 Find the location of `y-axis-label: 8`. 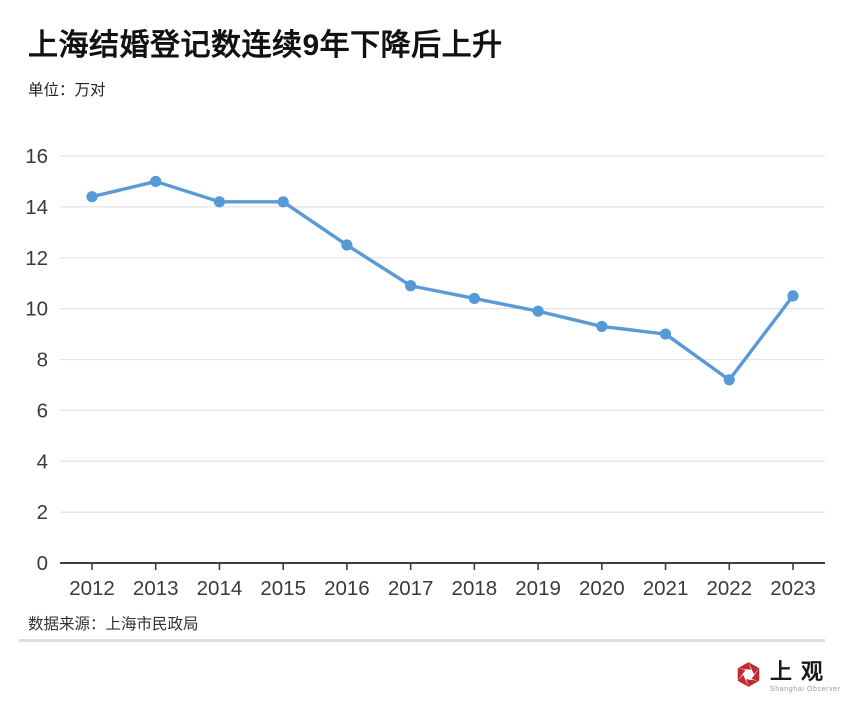

y-axis-label: 8 is located at coordinates (42, 360).